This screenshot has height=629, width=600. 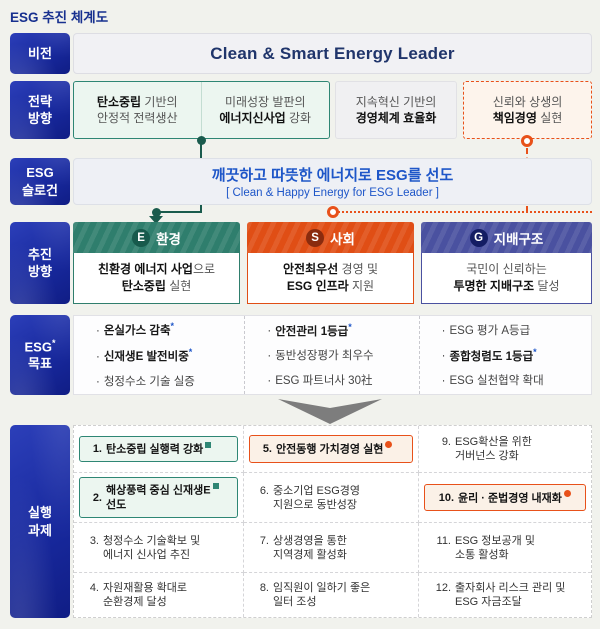 What do you see at coordinates (119, 101) in the screenshot?
I see `strategy-box1-line1-bold: 탄소중립` at bounding box center [119, 101].